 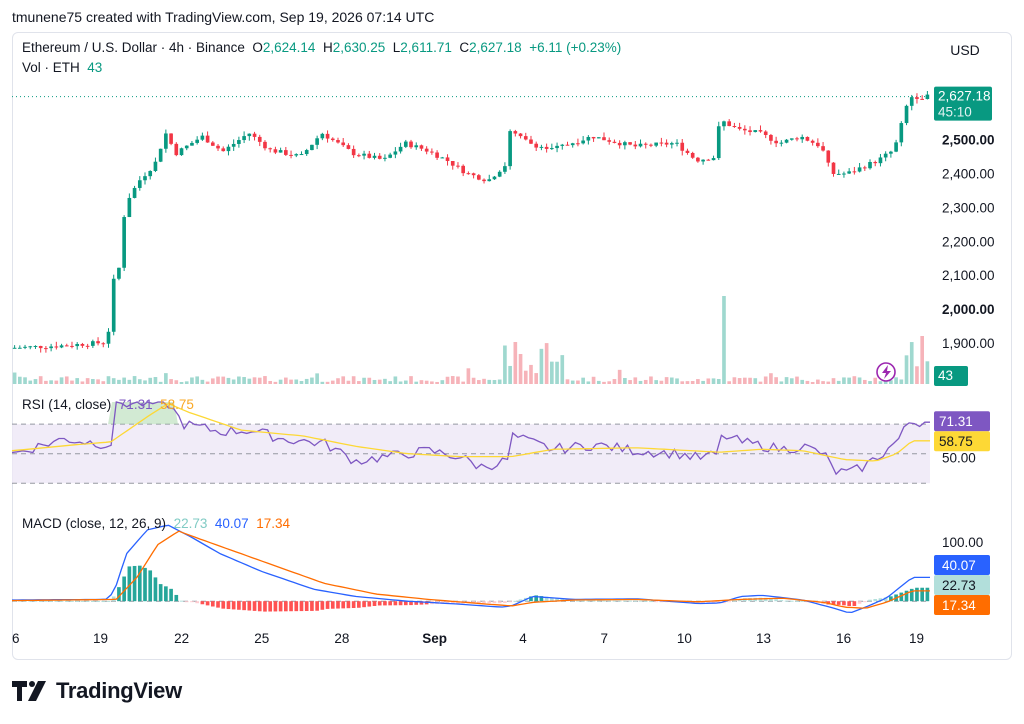 What do you see at coordinates (471, 569) in the screenshot?
I see `macd-lines` at bounding box center [471, 569].